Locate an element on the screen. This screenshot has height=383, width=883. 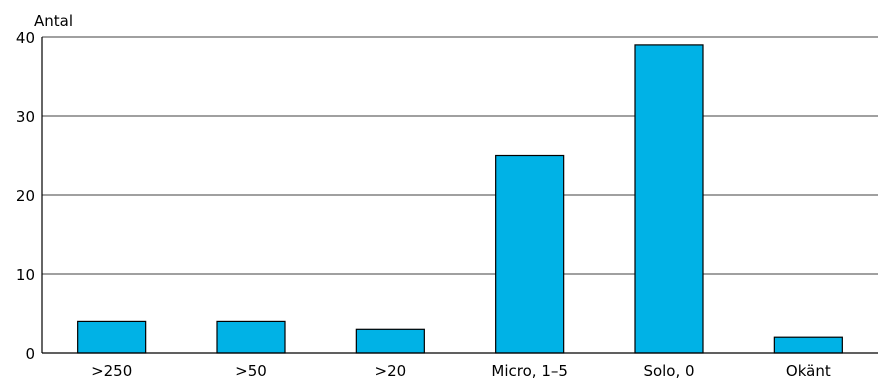
y-tick-label: 10 is located at coordinates (25, 275).